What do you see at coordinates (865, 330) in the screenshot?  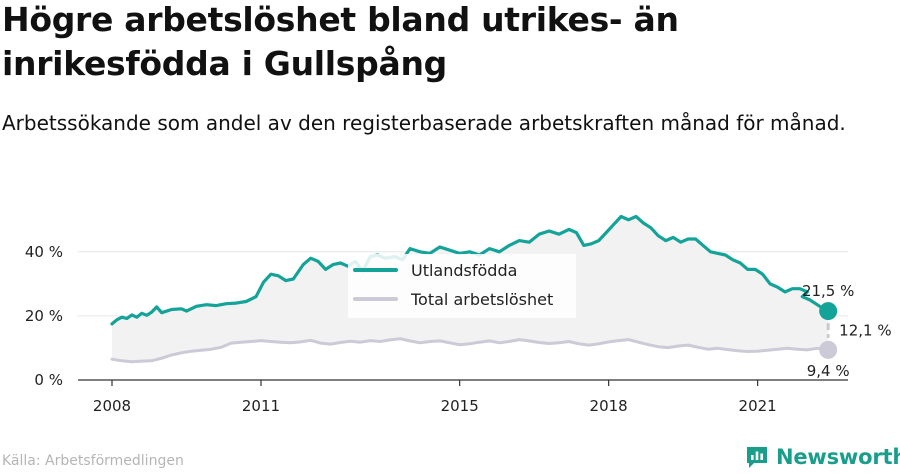 I see `difference-label: 12,1 %` at bounding box center [865, 330].